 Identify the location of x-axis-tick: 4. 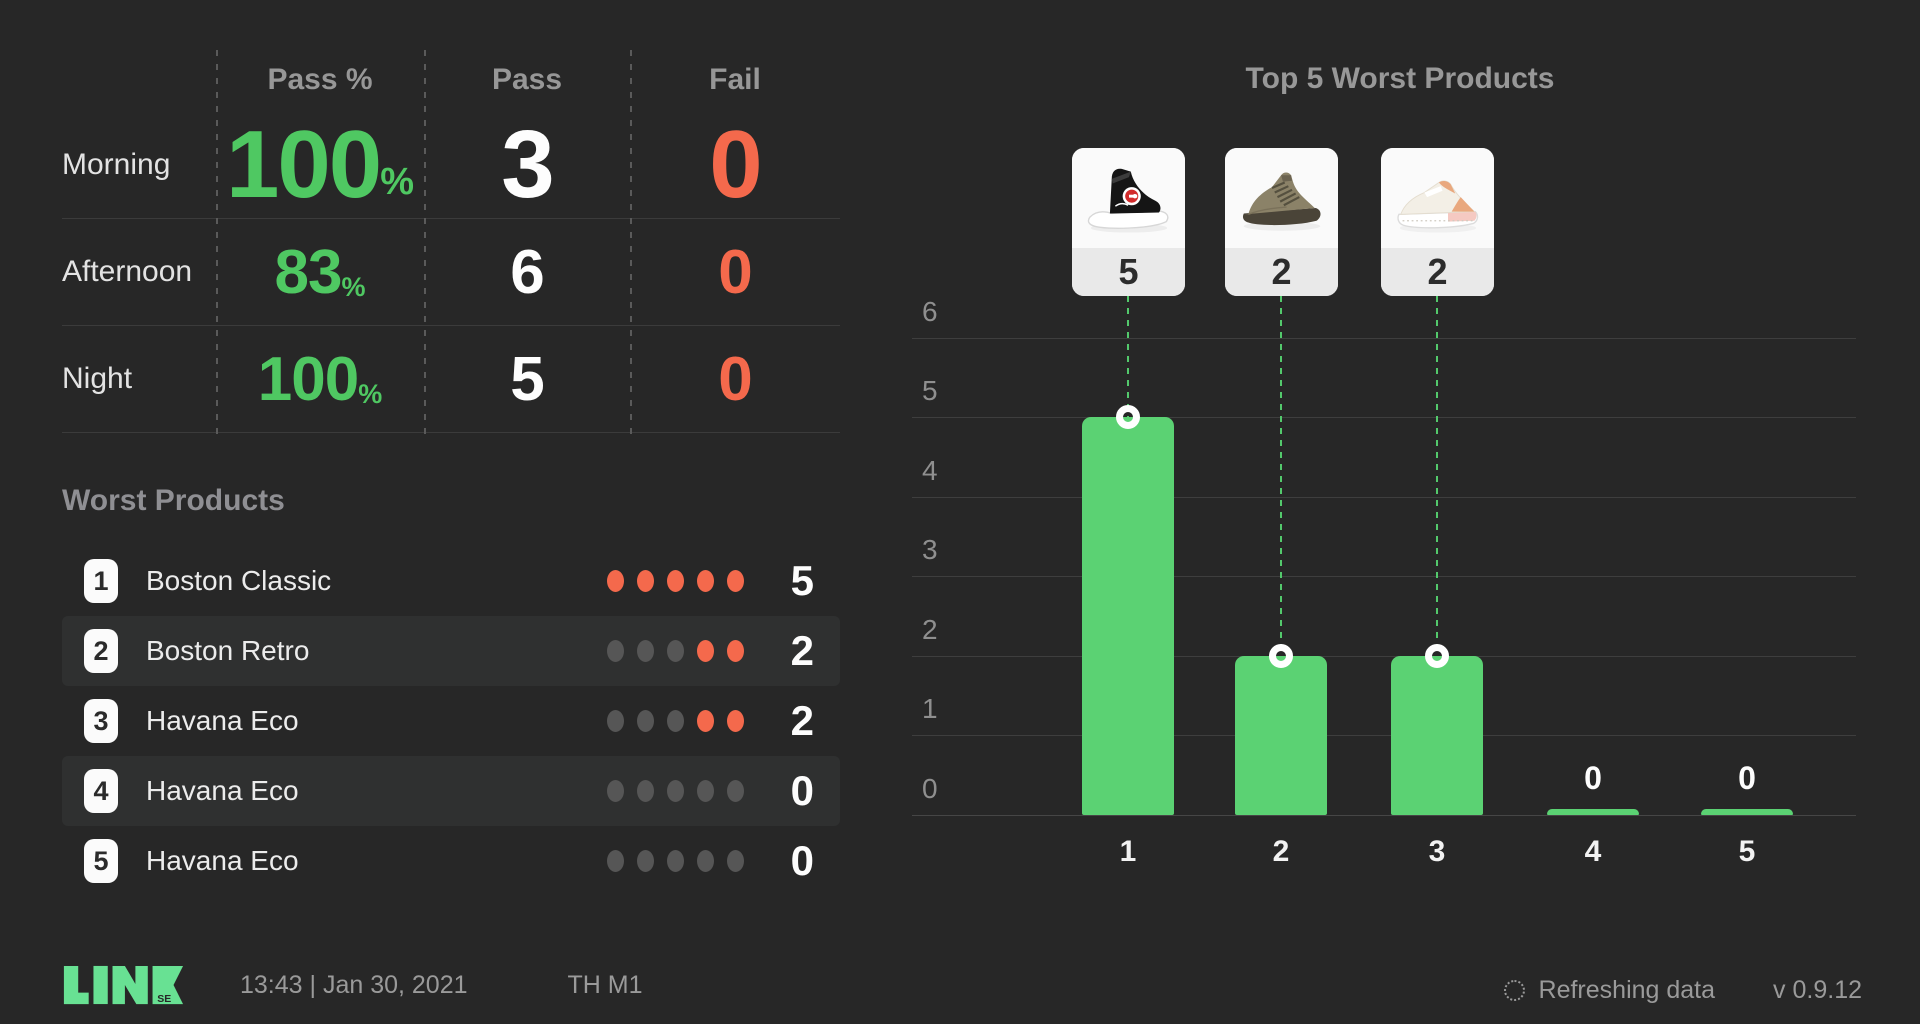
(1593, 851).